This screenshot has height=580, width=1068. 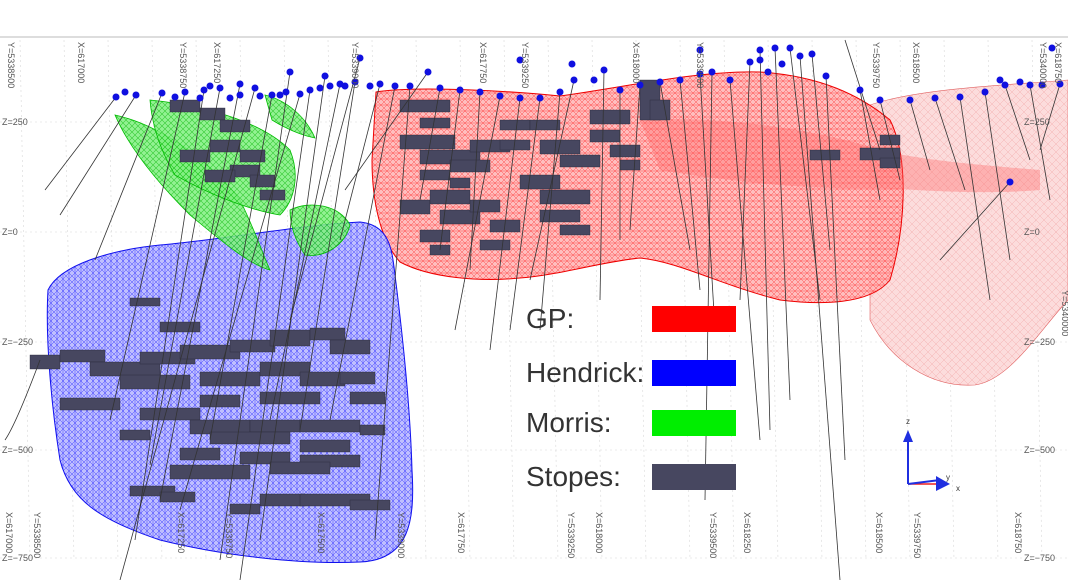 I want to click on z-label-left: Z=−750, so click(x=17, y=558).